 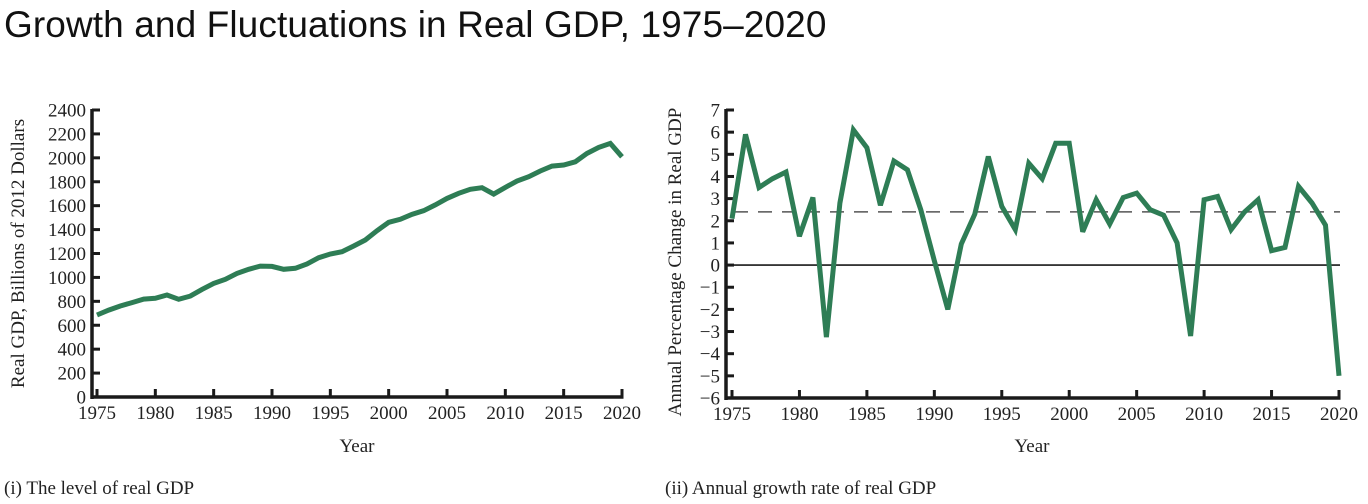 I want to click on y-tick-label: 1200, so click(x=67, y=254).